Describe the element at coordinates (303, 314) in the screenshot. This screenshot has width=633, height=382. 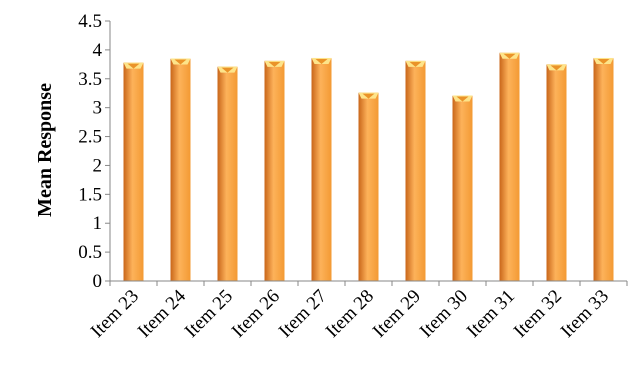
I see `x-tick-label: Item 27` at that location.